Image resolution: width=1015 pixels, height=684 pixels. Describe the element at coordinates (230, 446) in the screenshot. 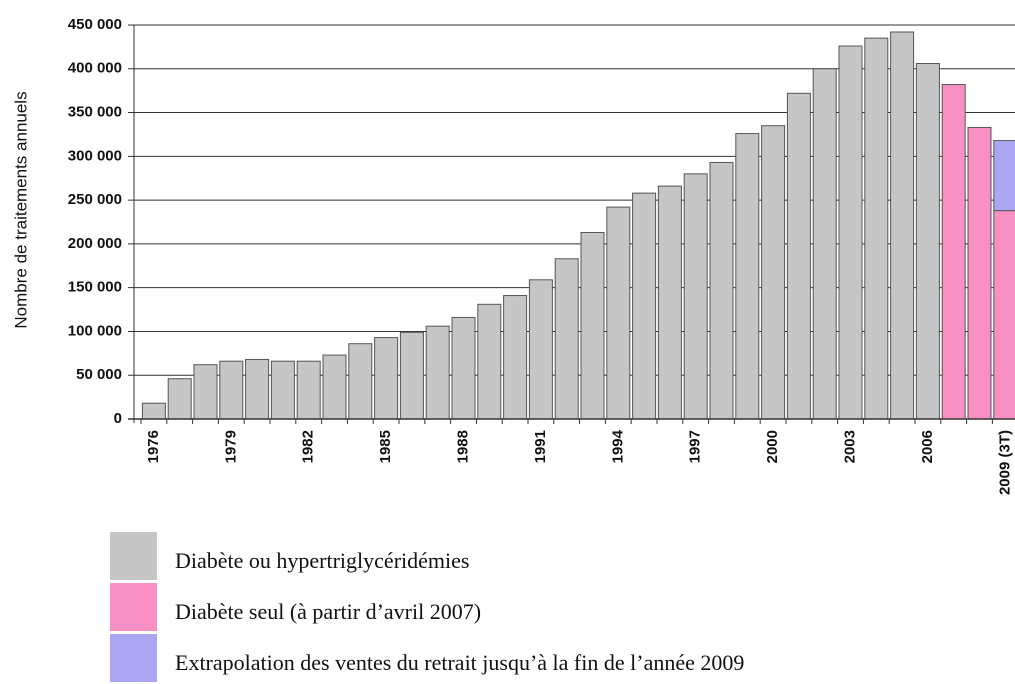

I see `x-tick-label: 1979` at that location.